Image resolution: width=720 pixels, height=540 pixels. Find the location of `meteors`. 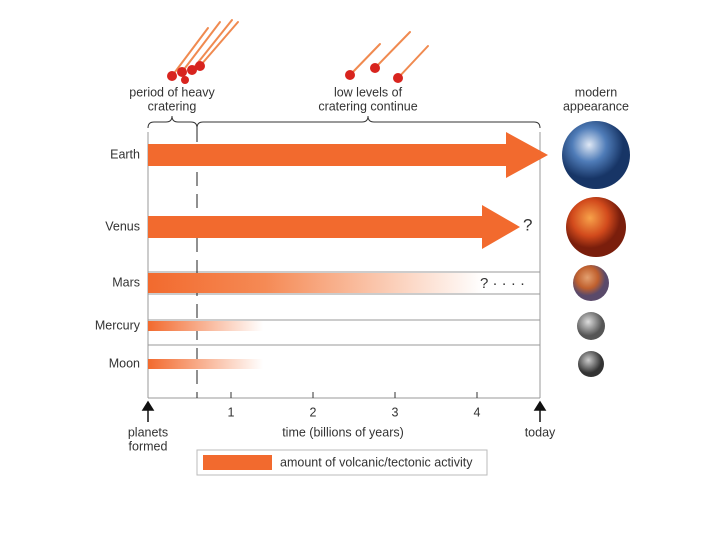

meteors is located at coordinates (298, 51).